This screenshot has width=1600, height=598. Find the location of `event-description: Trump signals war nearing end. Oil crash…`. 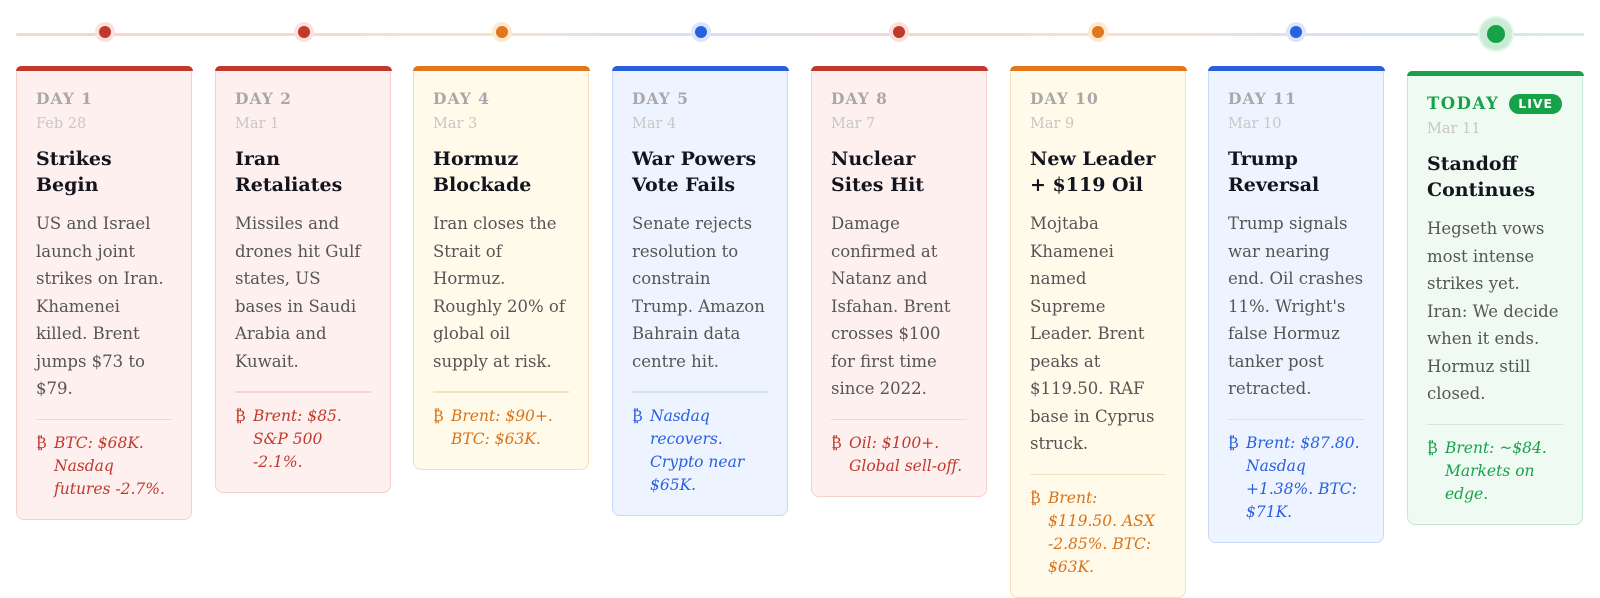

event-description: Trump signals war nearing end. Oil crash… is located at coordinates (1296, 306).